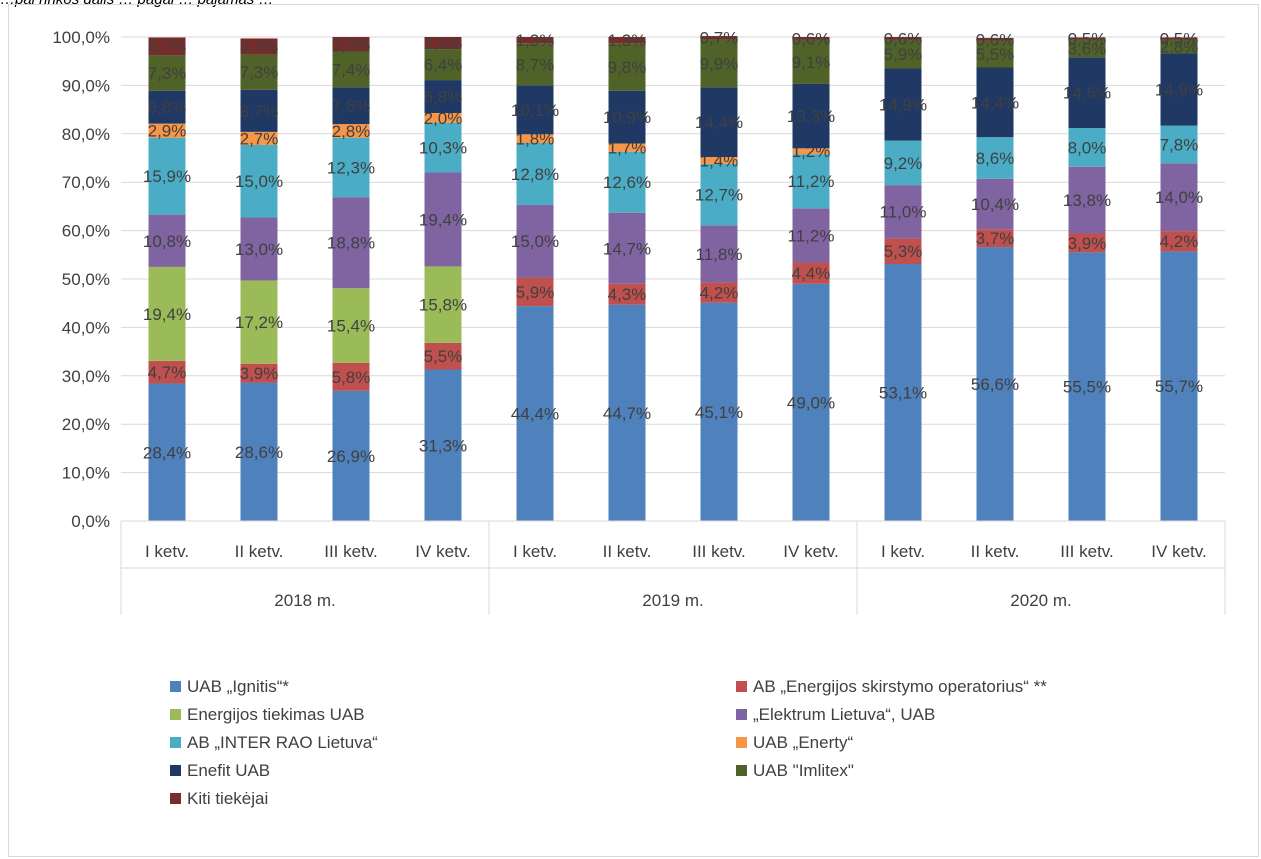 The width and height of the screenshot is (1261, 859). I want to click on legend-label: AB „Energijos skirstymo operatorius“ **, so click(900, 686).